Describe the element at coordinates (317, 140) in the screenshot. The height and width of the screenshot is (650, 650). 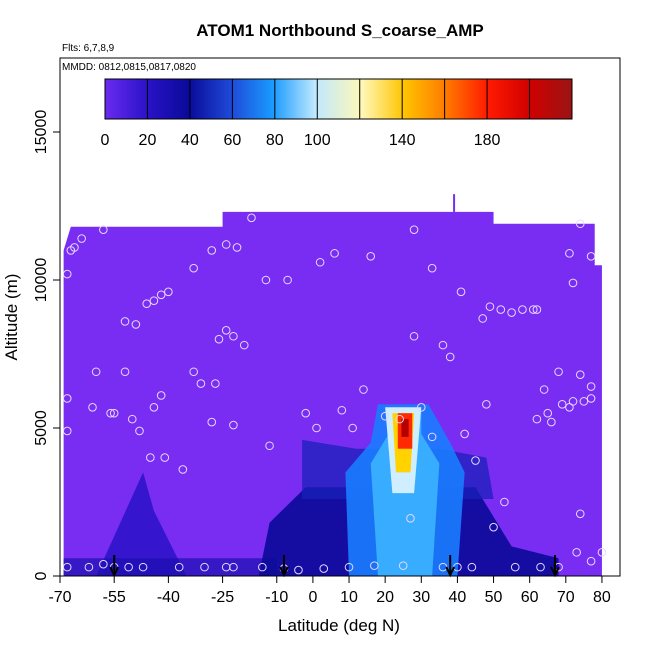
I see `colorbar-tick-label: 100` at that location.